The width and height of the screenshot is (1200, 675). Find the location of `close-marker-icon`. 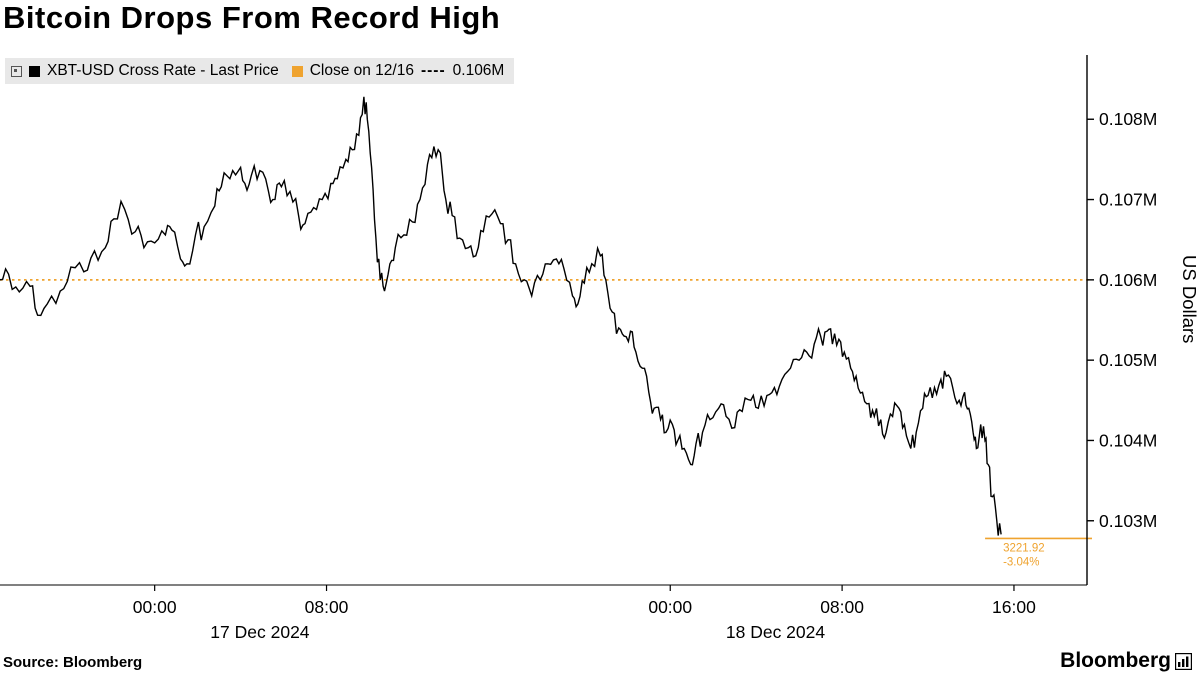

close-marker-icon is located at coordinates (297, 71).